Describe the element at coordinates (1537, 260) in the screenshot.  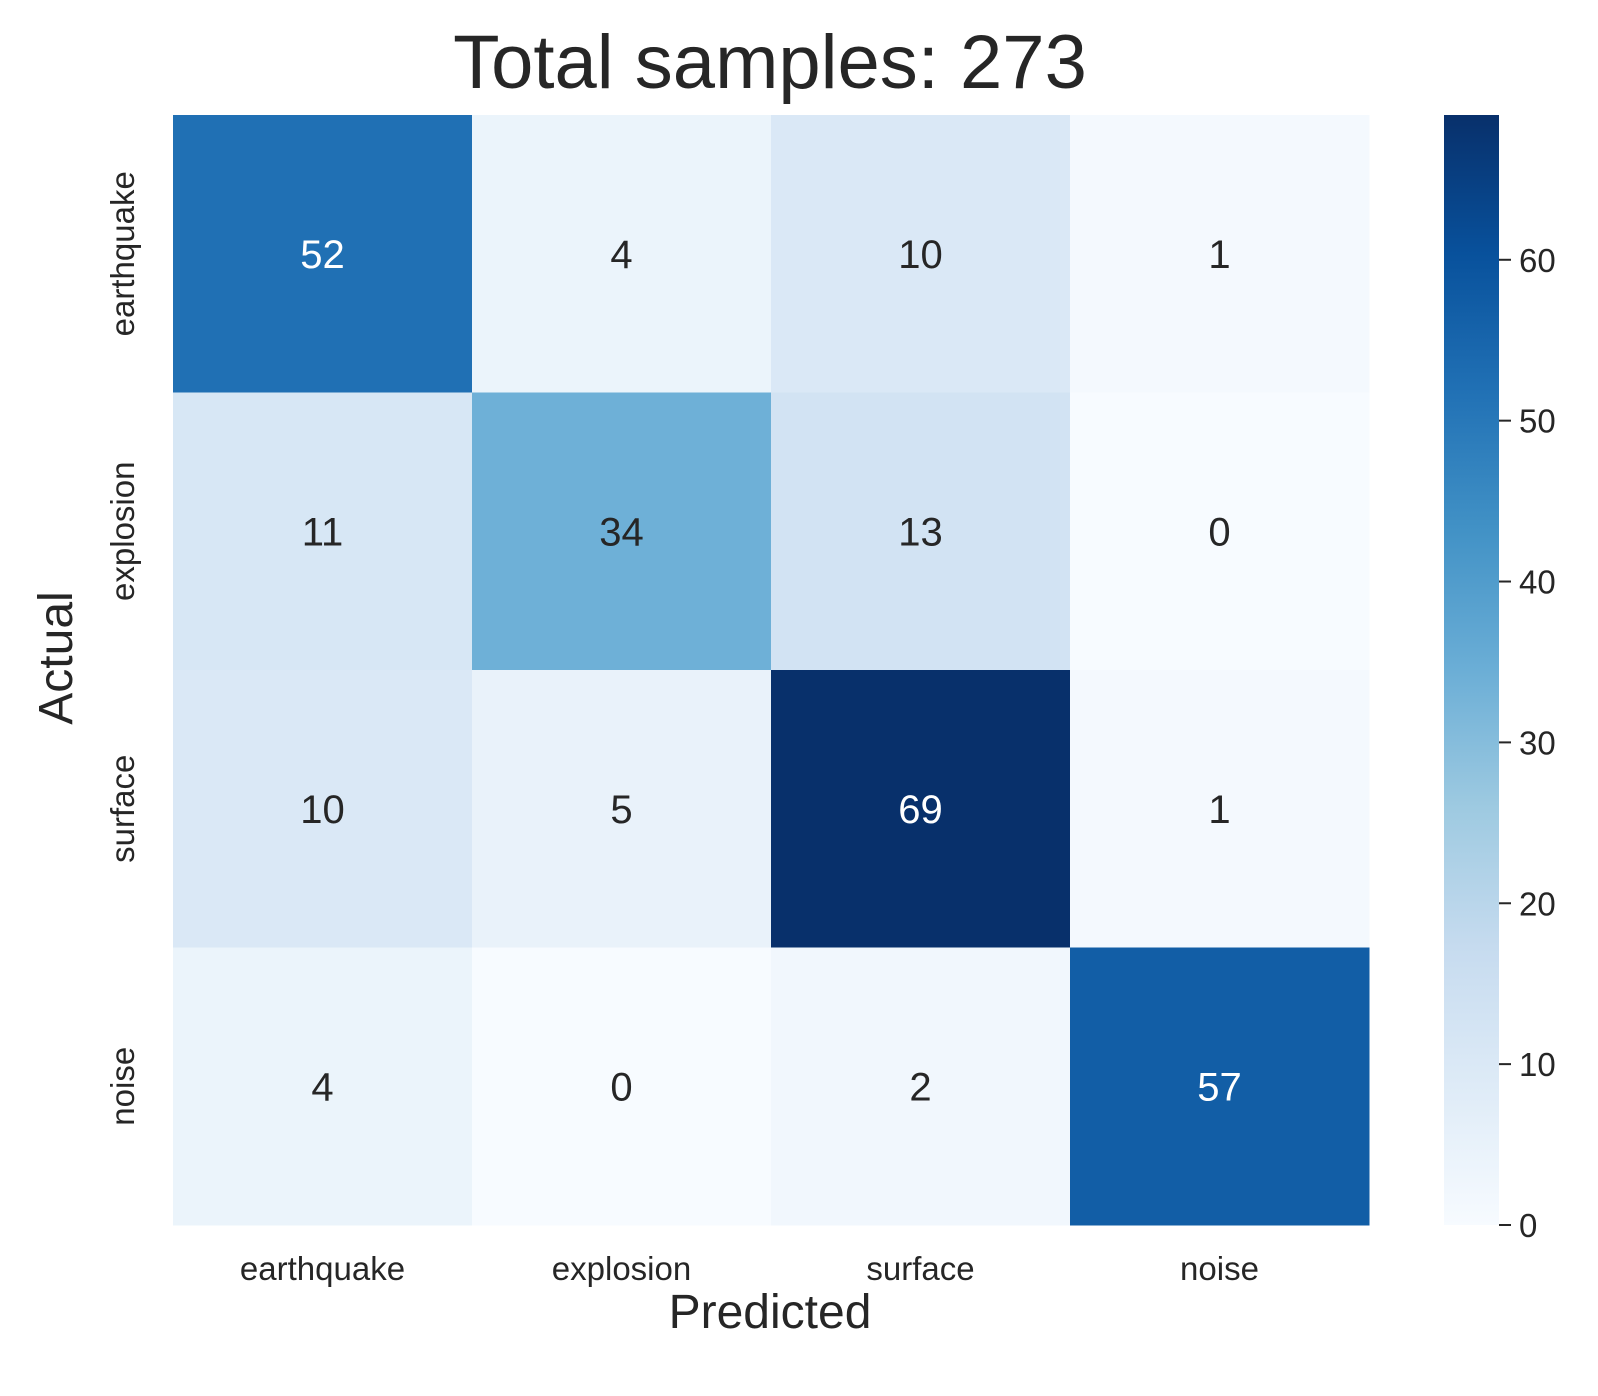
I see `colorbar-tick-label: 60` at that location.